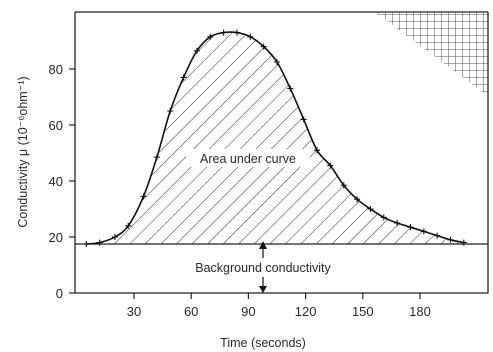 The image size is (493, 352). What do you see at coordinates (59, 293) in the screenshot?
I see `y-tick-label: 0` at bounding box center [59, 293].